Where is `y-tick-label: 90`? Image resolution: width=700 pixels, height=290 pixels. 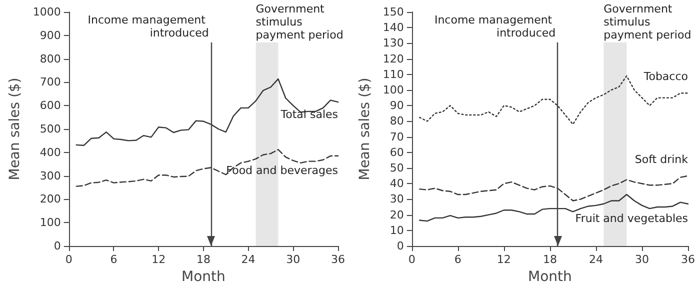
y-tick-label: 90 is located at coordinates (397, 105).